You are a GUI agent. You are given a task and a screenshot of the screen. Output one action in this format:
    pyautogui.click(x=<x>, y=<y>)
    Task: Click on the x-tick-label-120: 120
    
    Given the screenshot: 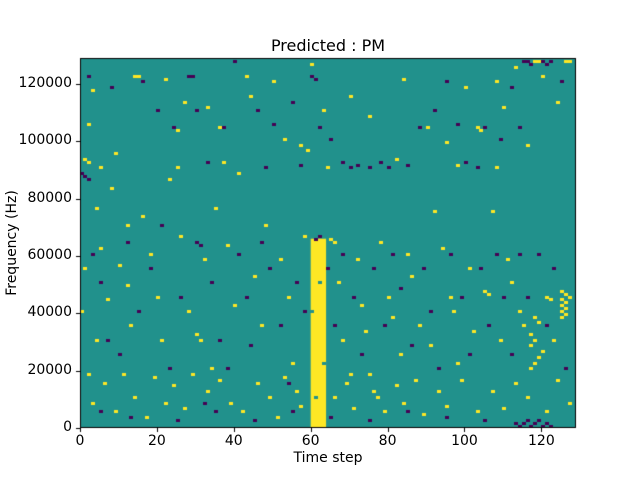 What is the action you would take?
    pyautogui.click(x=541, y=441)
    